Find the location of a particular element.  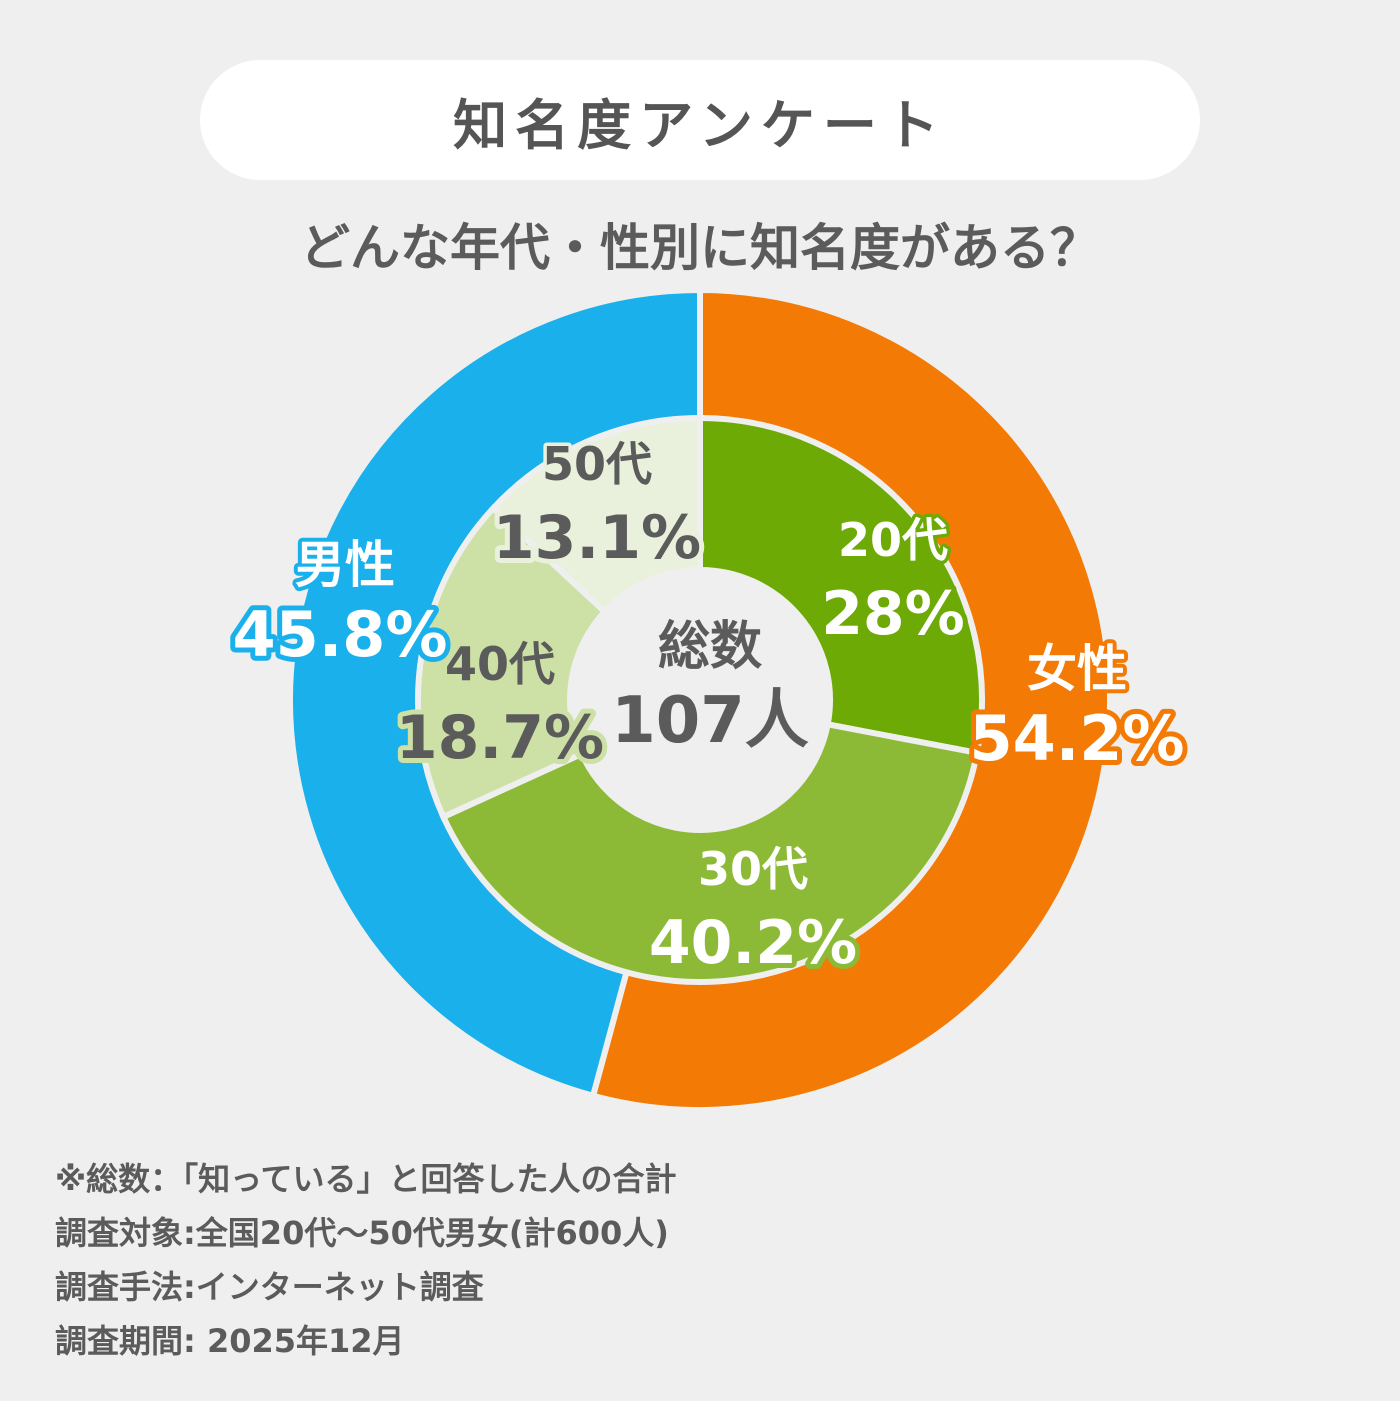

center-label-title: 総数 is located at coordinates (710, 647).